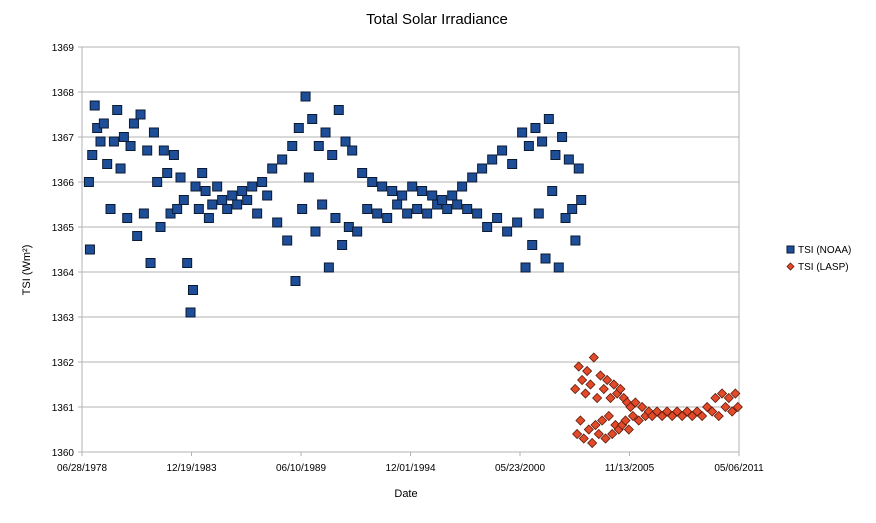  Describe the element at coordinates (63, 228) in the screenshot. I see `y-tick-label: 1365` at that location.